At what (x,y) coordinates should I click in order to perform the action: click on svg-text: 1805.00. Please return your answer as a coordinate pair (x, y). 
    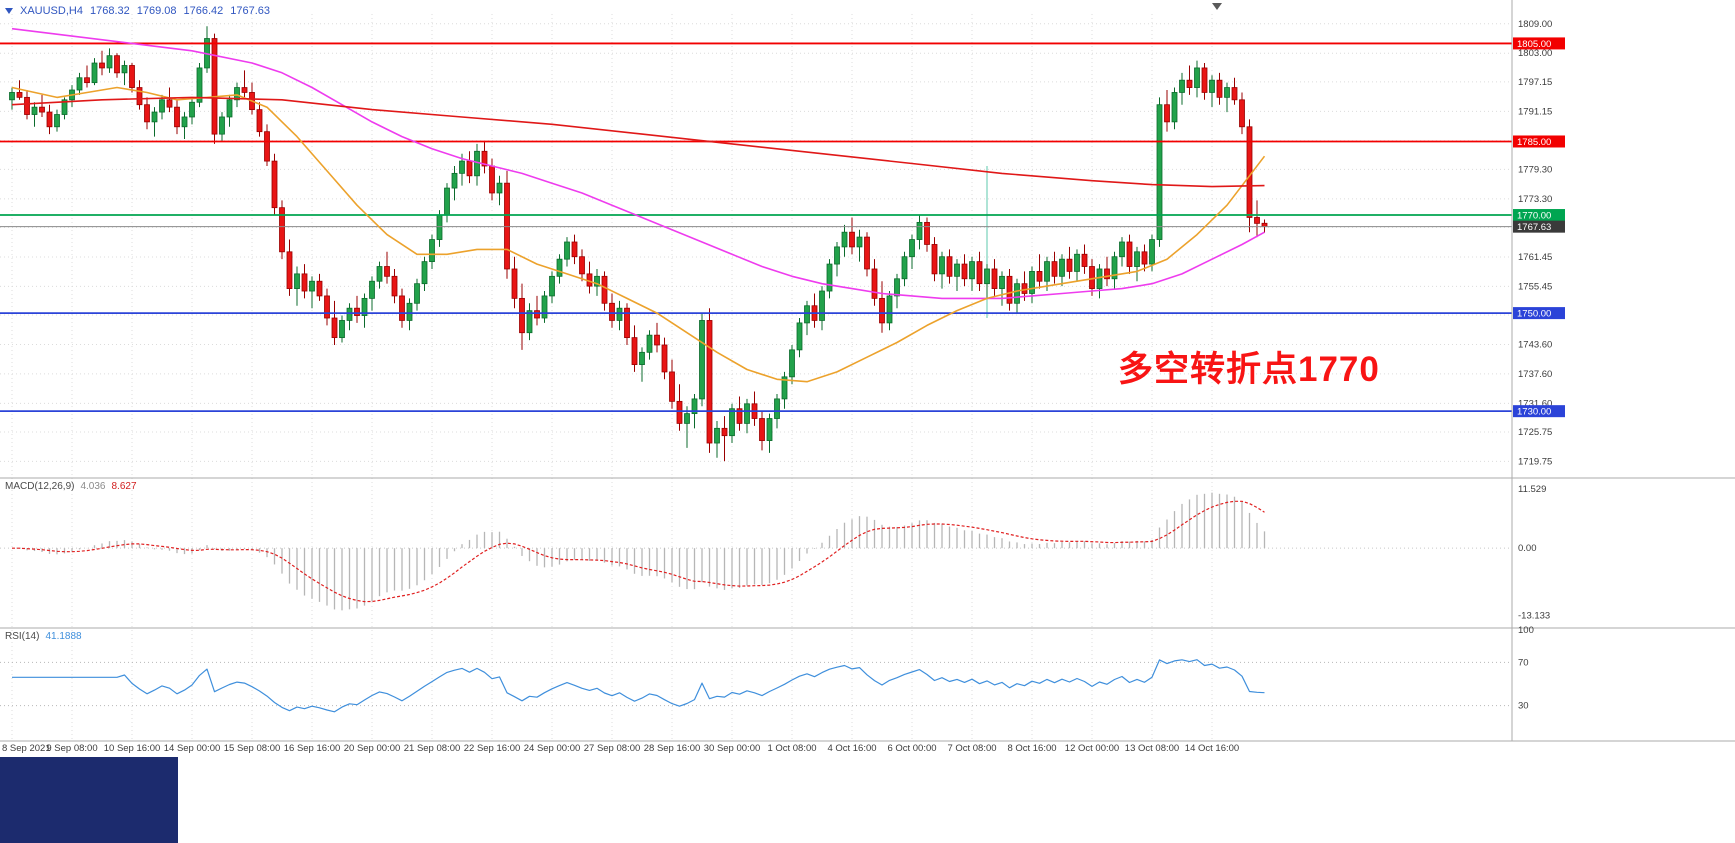
    Looking at the image, I should click on (1534, 44).